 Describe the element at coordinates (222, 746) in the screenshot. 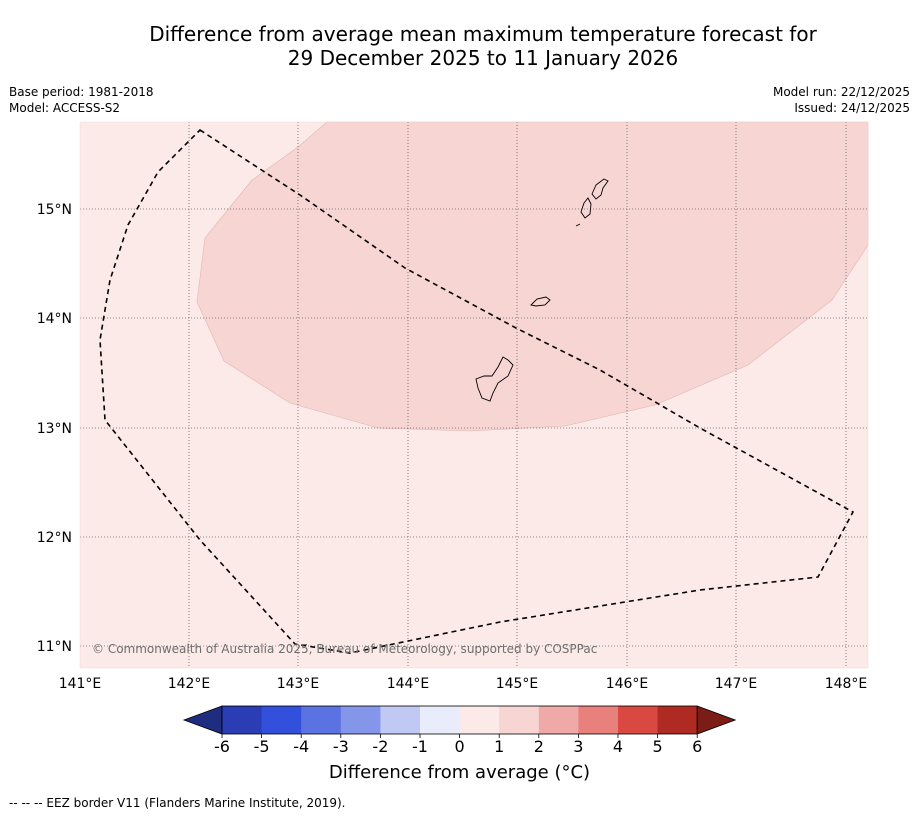

I see `colorbar-tick-label: -6` at that location.